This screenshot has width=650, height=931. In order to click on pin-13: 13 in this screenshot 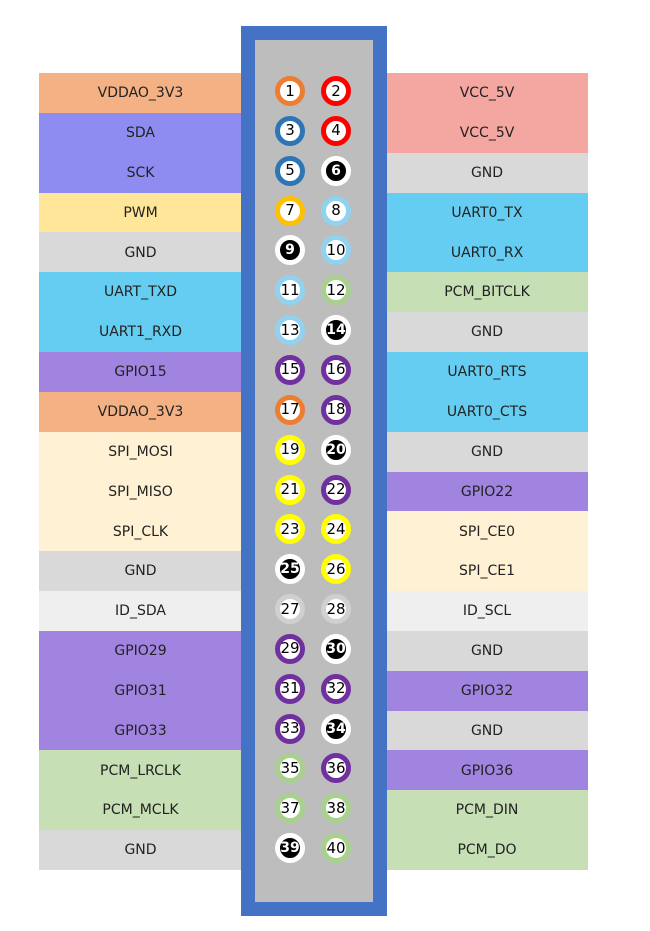, I will do `click(290, 330)`.